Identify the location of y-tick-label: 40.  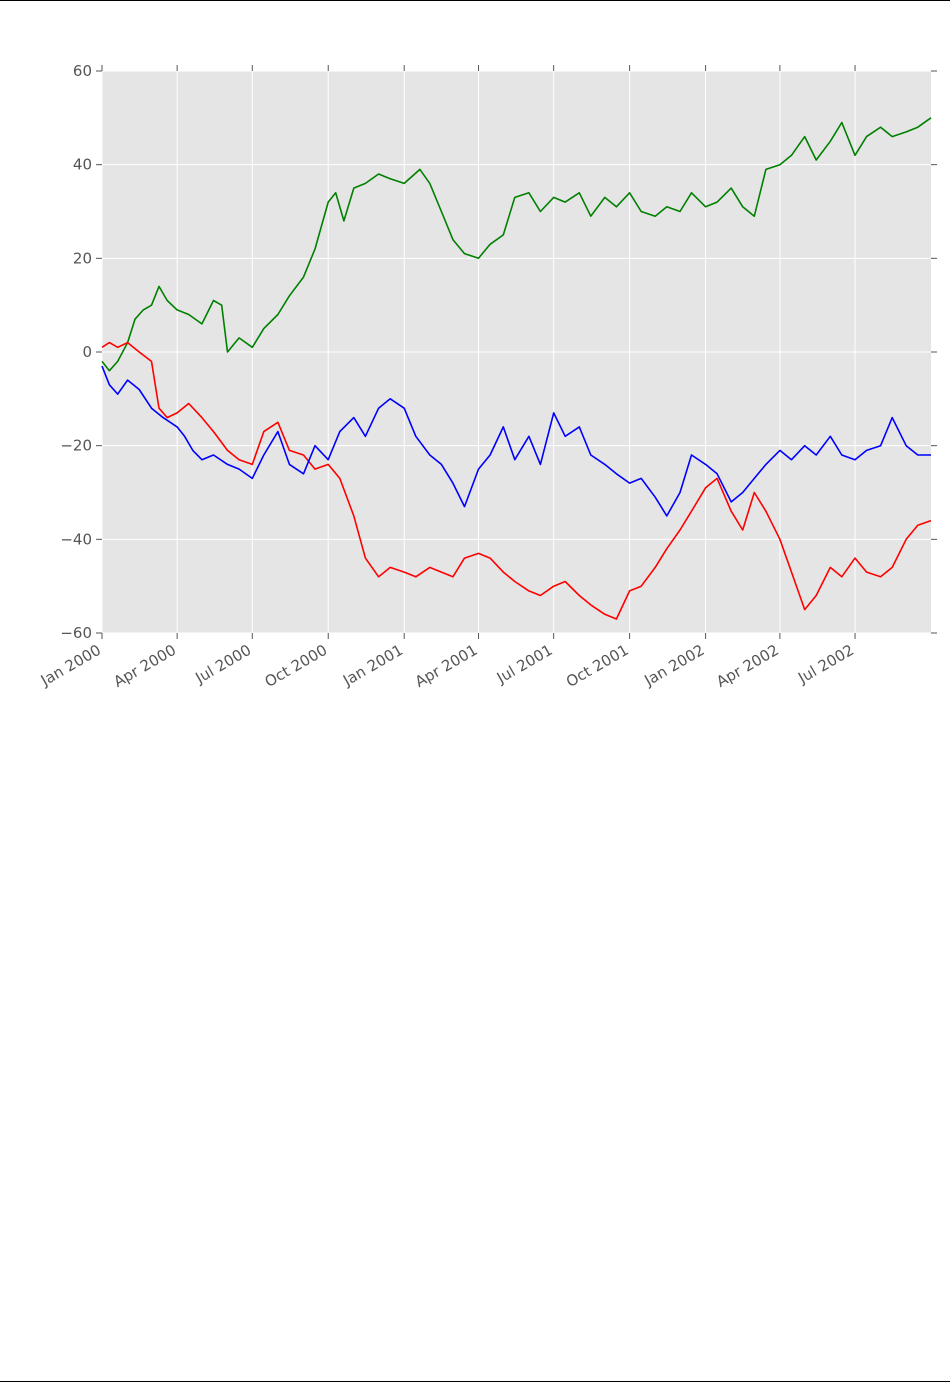
(82, 165).